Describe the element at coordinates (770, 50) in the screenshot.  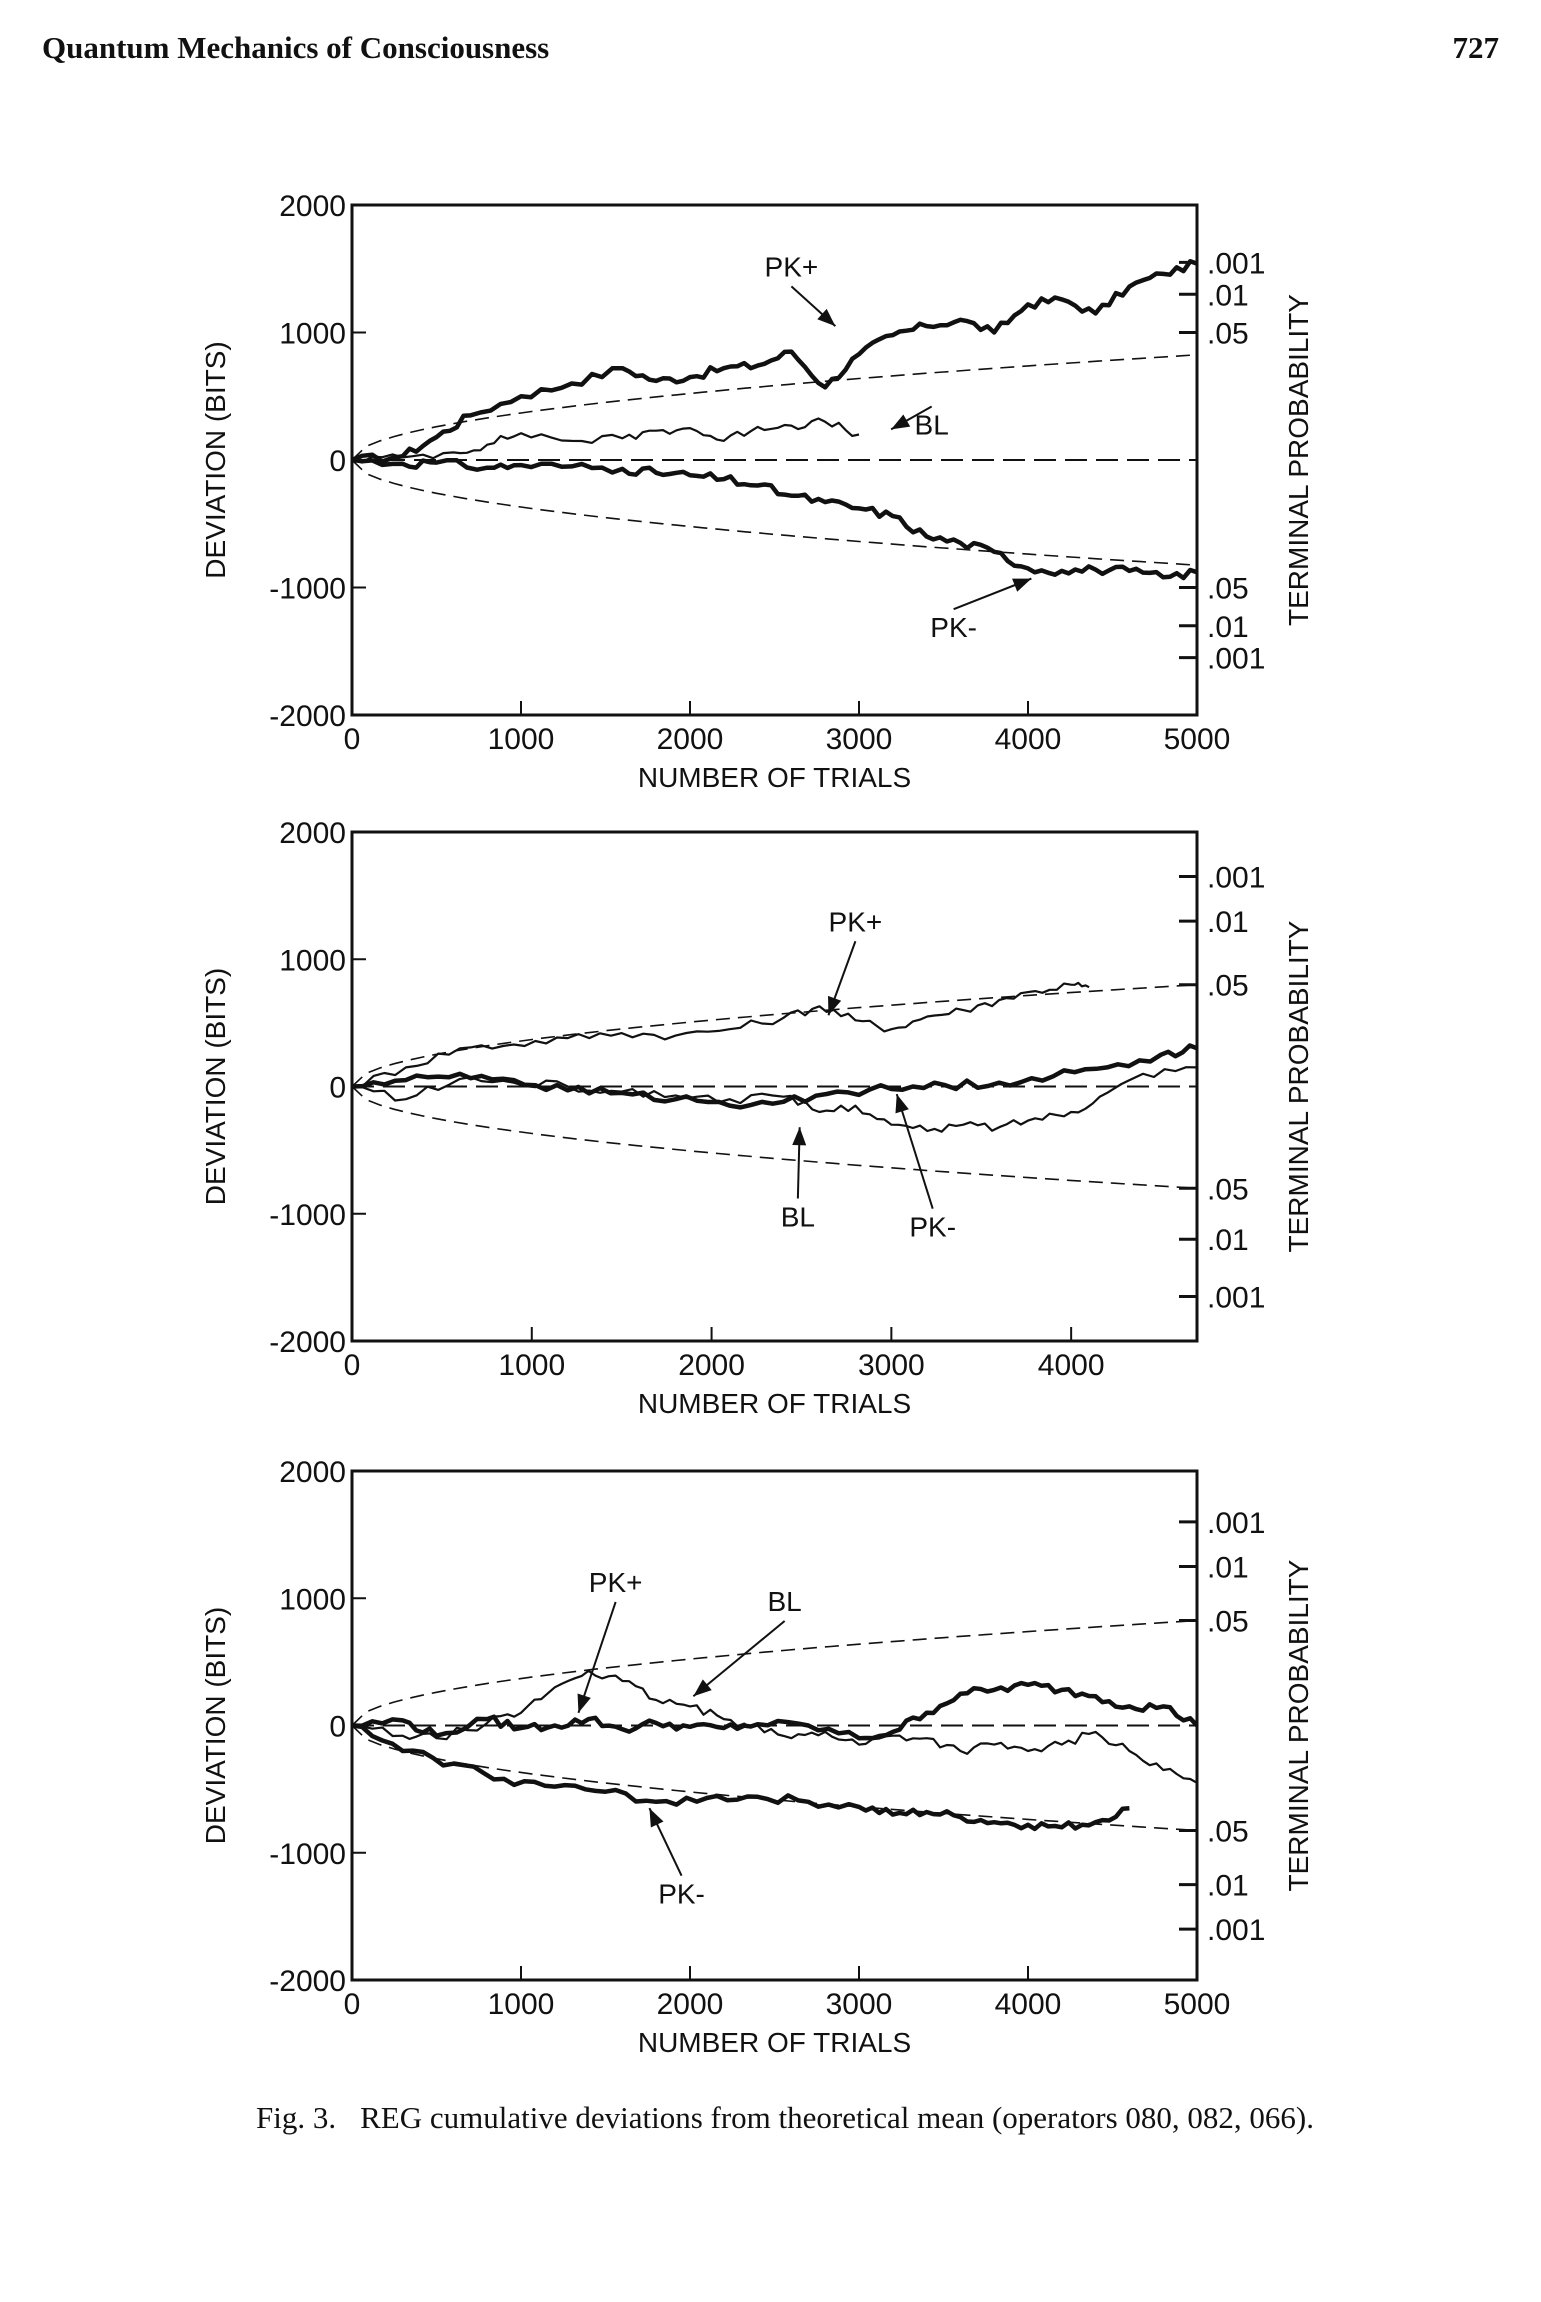
I see `running-head: Quantum Mechanics of Consciousness 727` at that location.